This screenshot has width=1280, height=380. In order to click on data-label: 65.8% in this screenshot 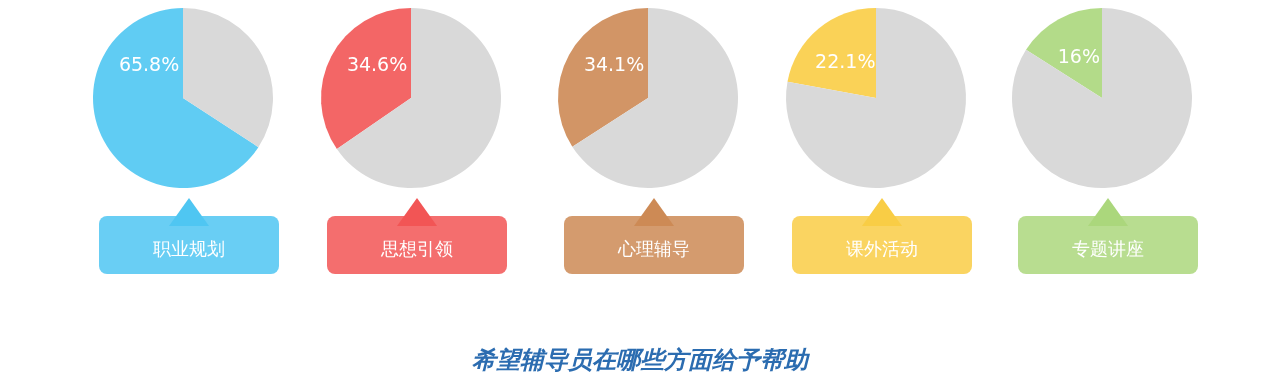, I will do `click(149, 64)`.